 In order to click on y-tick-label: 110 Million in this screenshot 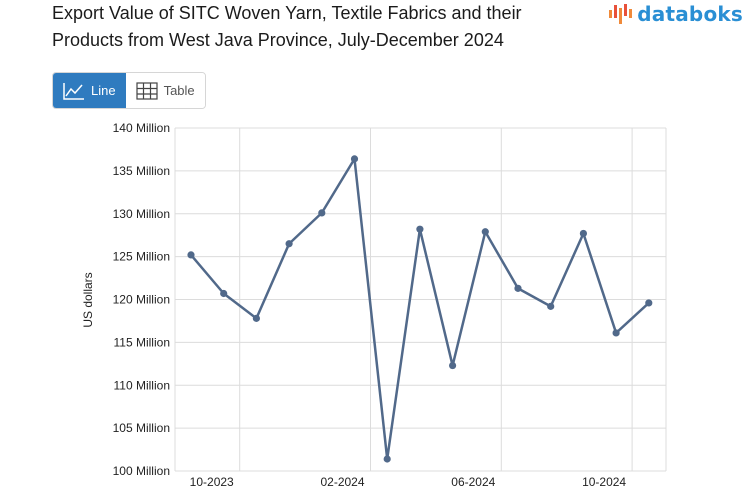, I will do `click(142, 385)`.